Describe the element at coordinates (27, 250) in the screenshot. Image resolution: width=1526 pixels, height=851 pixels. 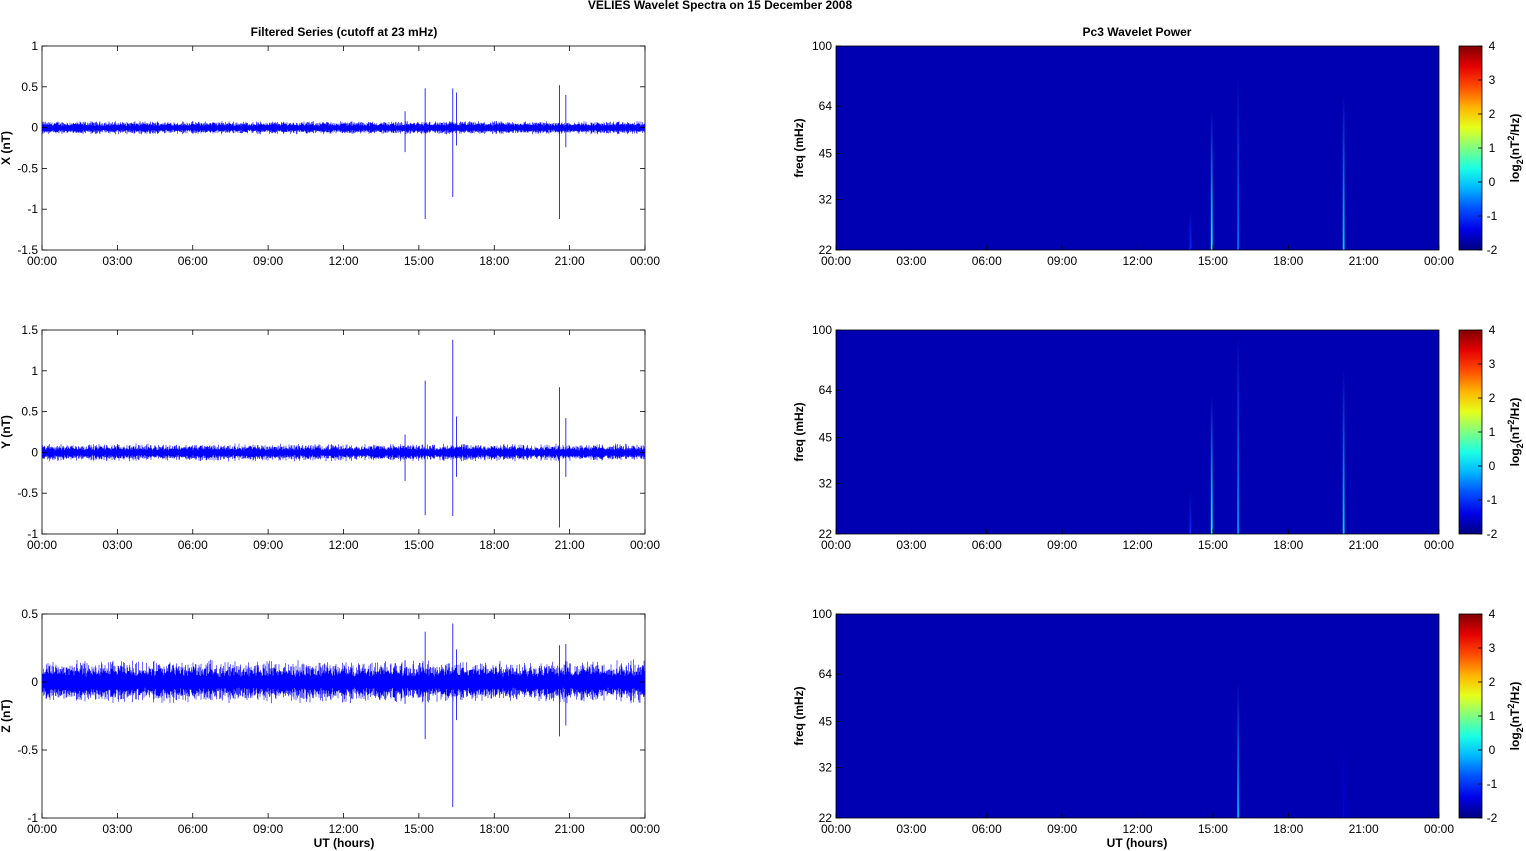
I see `ytick-label: -1.5` at that location.